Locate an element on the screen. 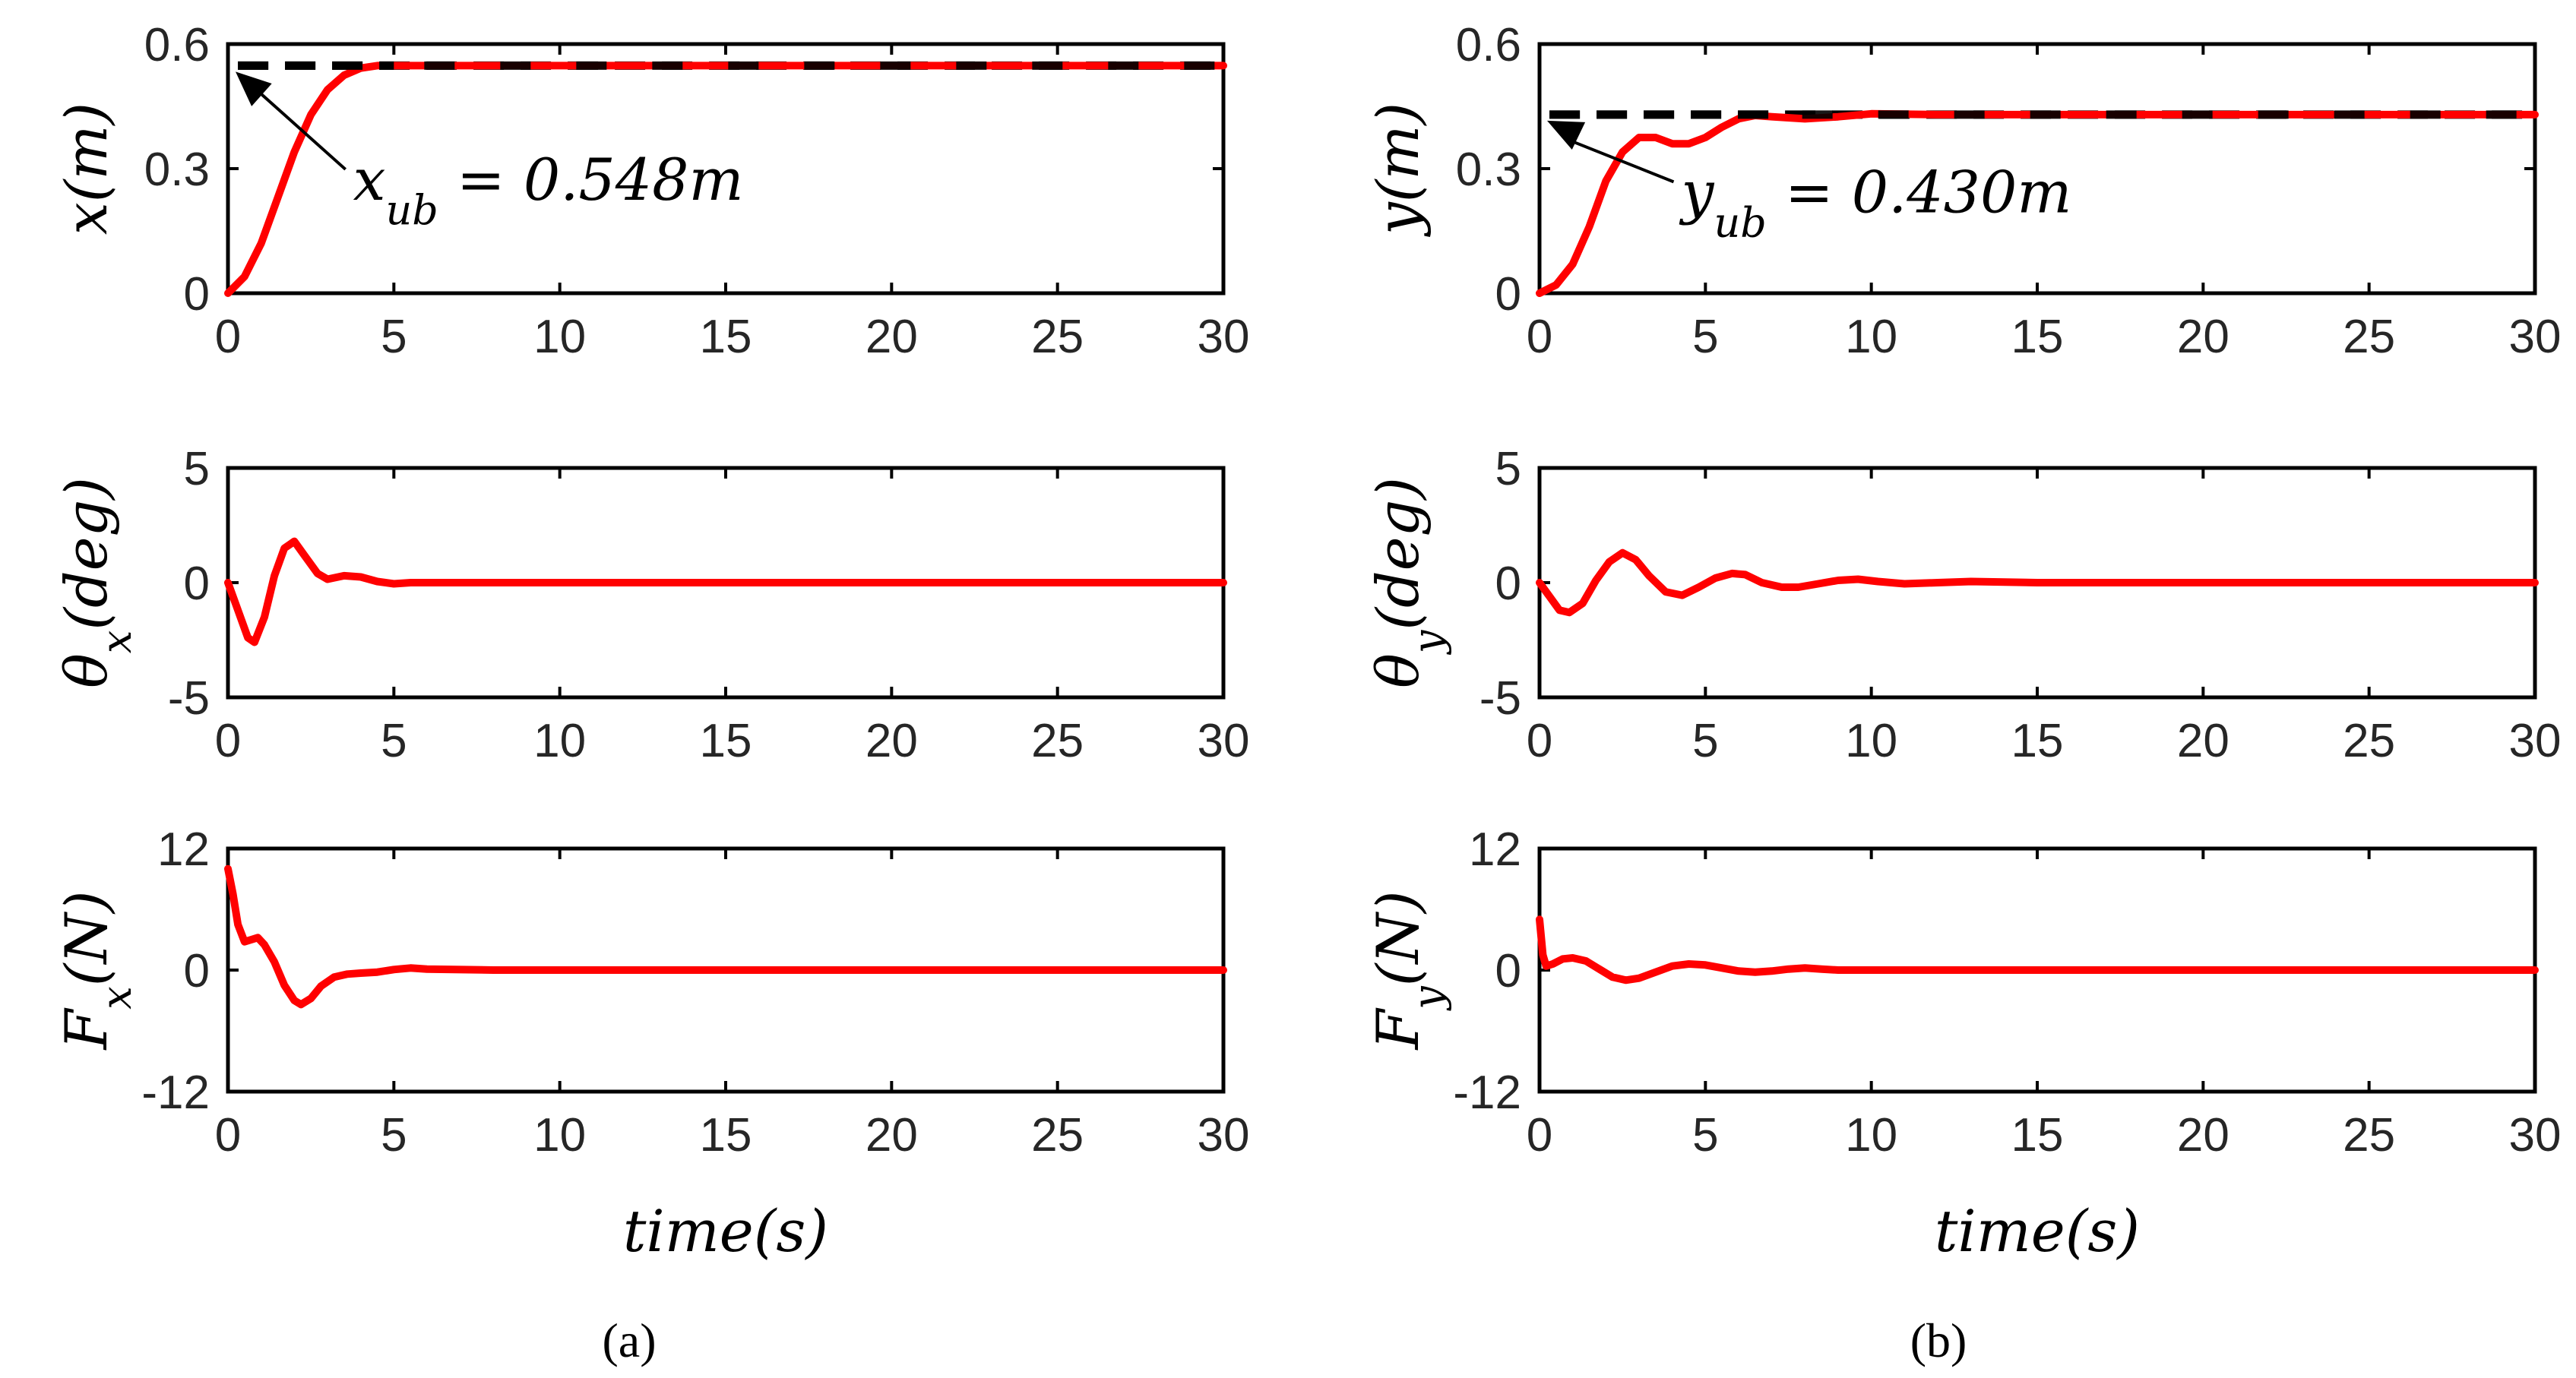 Image resolution: width=2576 pixels, height=1378 pixels. y-axis-label: θy(deg) is located at coordinates (1408, 582).